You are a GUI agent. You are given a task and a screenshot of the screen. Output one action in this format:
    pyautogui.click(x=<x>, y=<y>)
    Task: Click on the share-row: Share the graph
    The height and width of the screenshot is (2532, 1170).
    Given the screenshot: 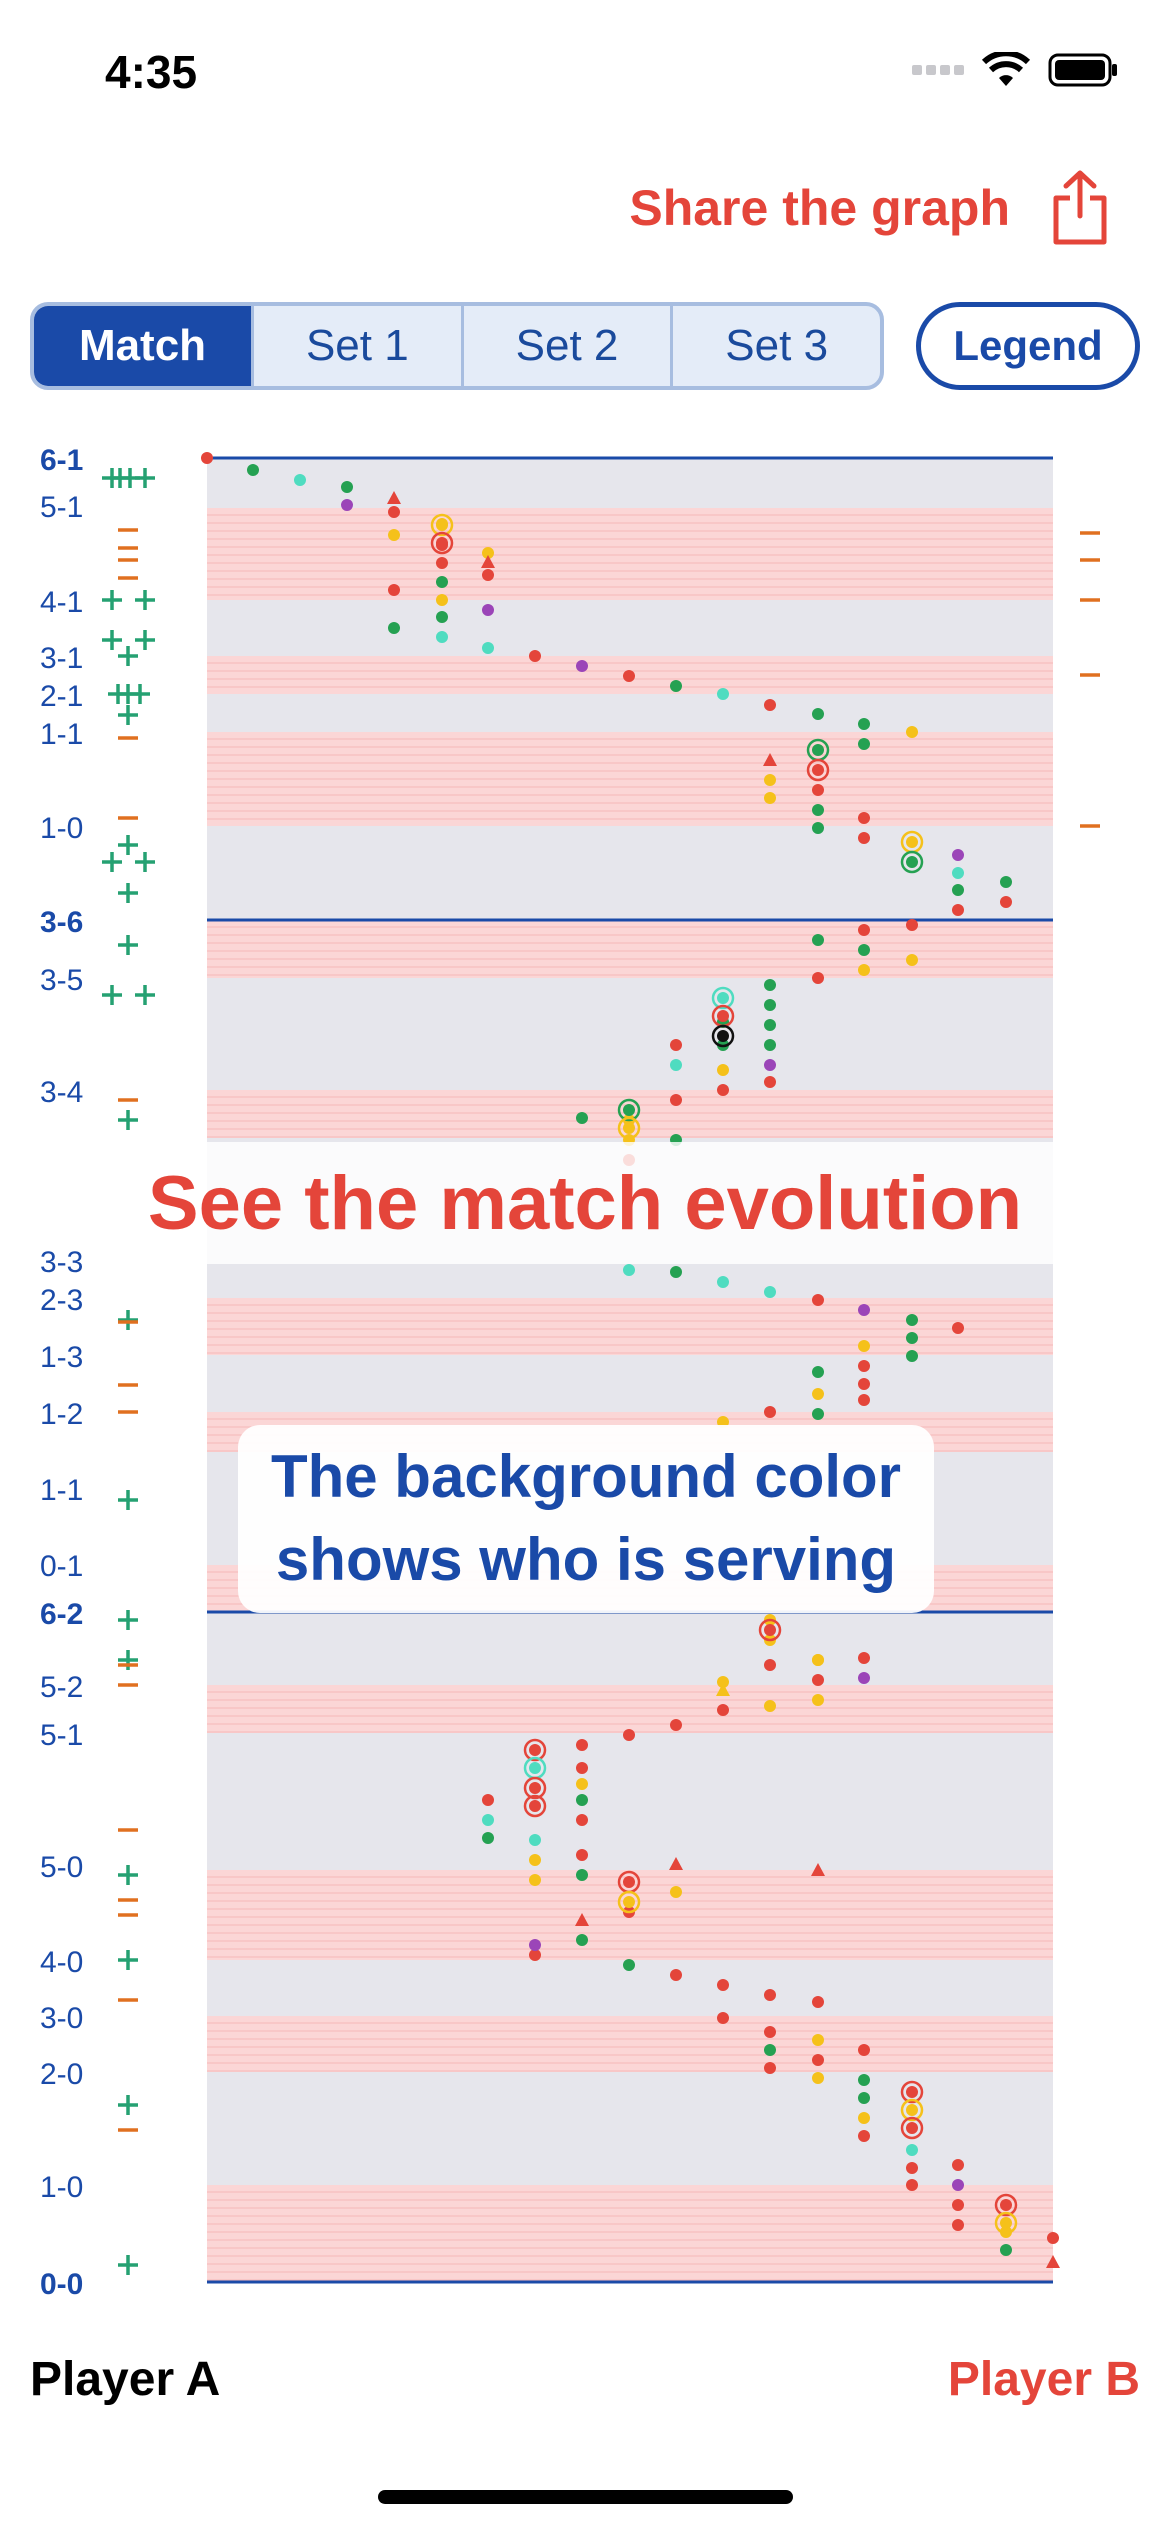 What is the action you would take?
    pyautogui.click(x=869, y=208)
    